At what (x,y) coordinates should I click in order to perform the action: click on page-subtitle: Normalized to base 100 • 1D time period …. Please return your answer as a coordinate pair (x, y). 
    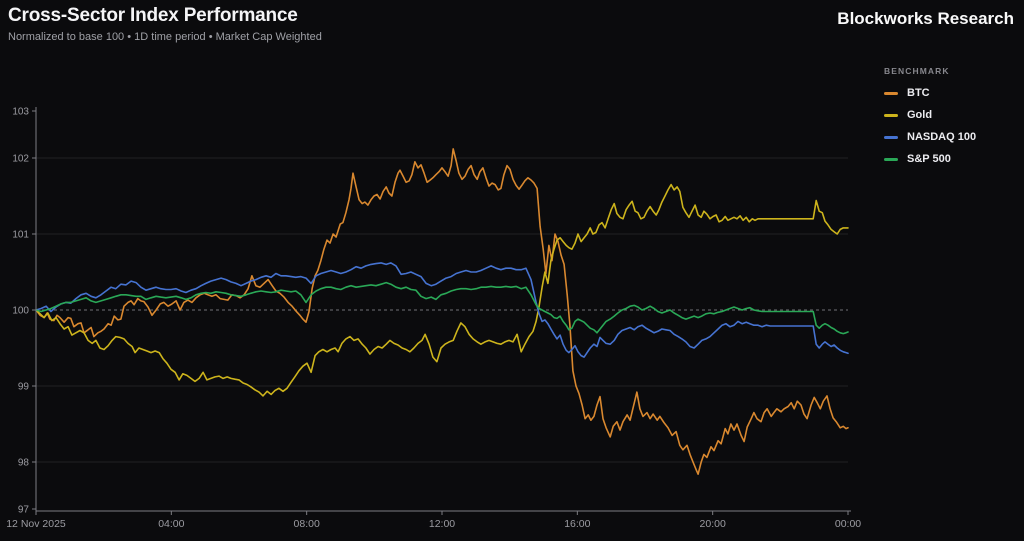
    Looking at the image, I should click on (165, 37).